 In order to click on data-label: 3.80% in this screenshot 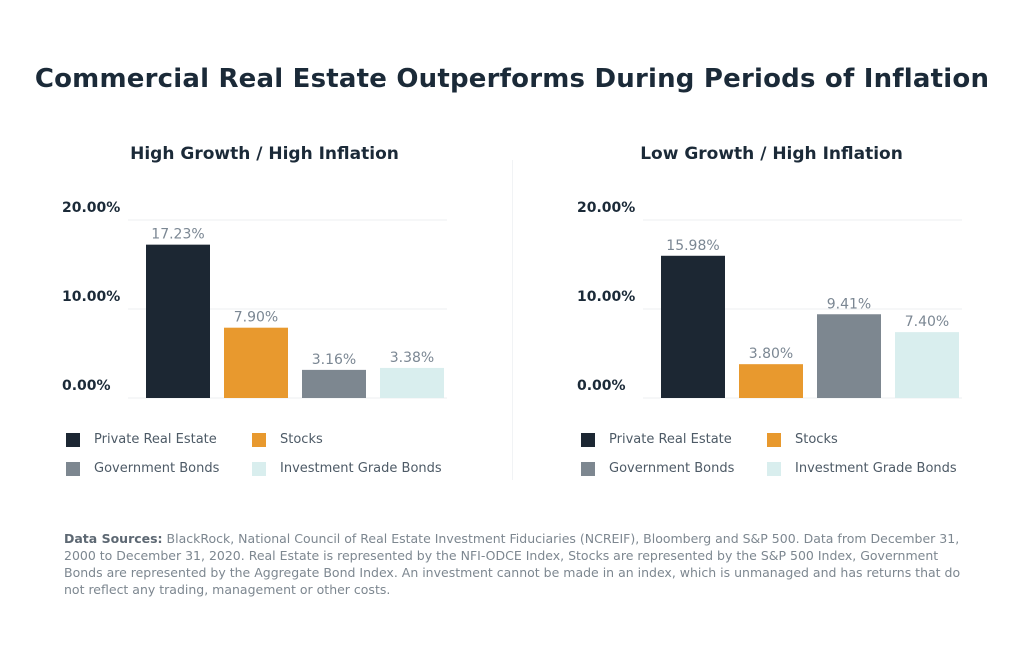, I will do `click(771, 354)`.